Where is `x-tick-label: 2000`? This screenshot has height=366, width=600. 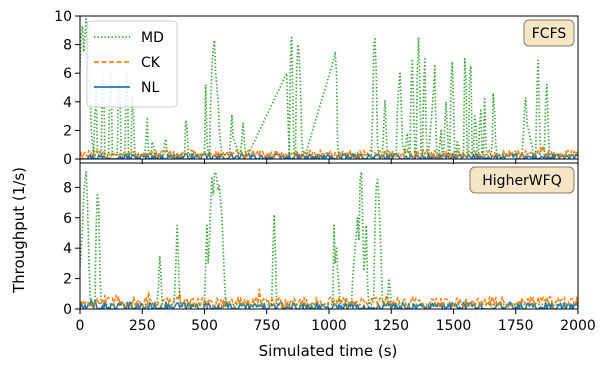
x-tick-label: 2000 is located at coordinates (578, 326).